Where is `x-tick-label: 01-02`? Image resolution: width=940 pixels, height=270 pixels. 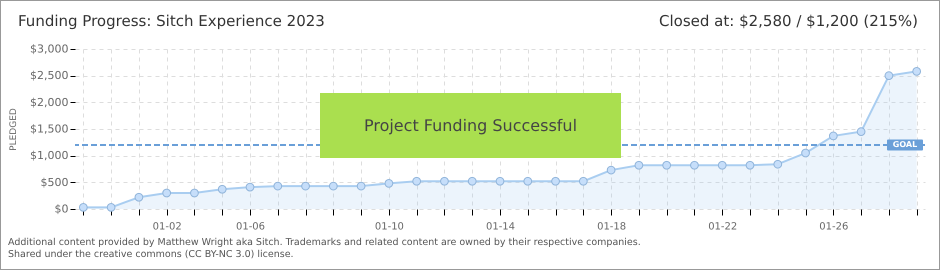
x-tick-label: 01-02 is located at coordinates (167, 227).